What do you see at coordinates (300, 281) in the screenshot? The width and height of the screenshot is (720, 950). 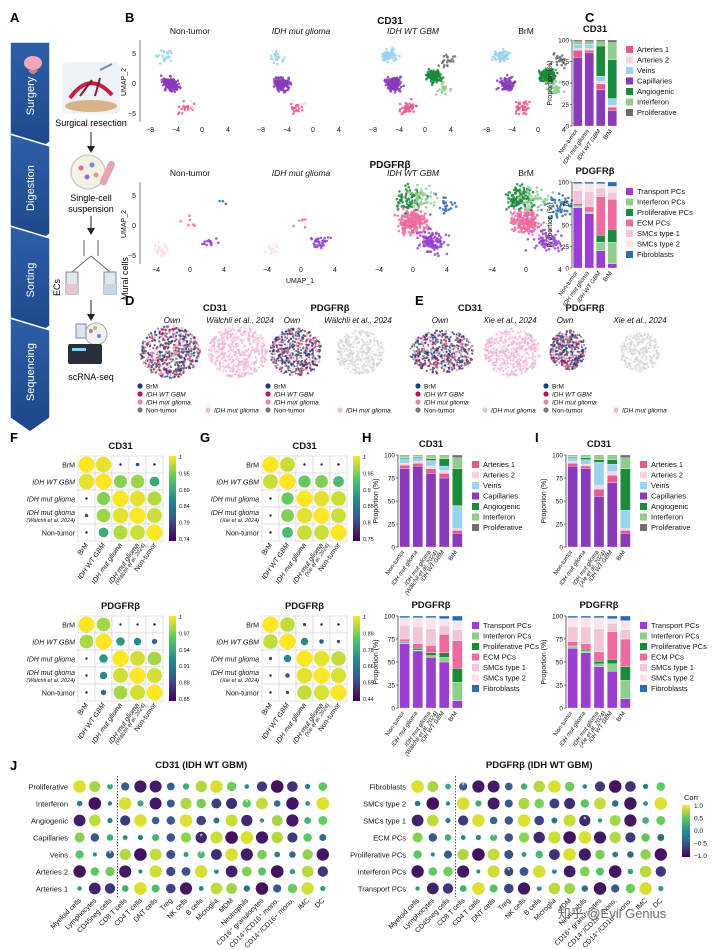 I see `umap-xlabel: UMAP_1` at bounding box center [300, 281].